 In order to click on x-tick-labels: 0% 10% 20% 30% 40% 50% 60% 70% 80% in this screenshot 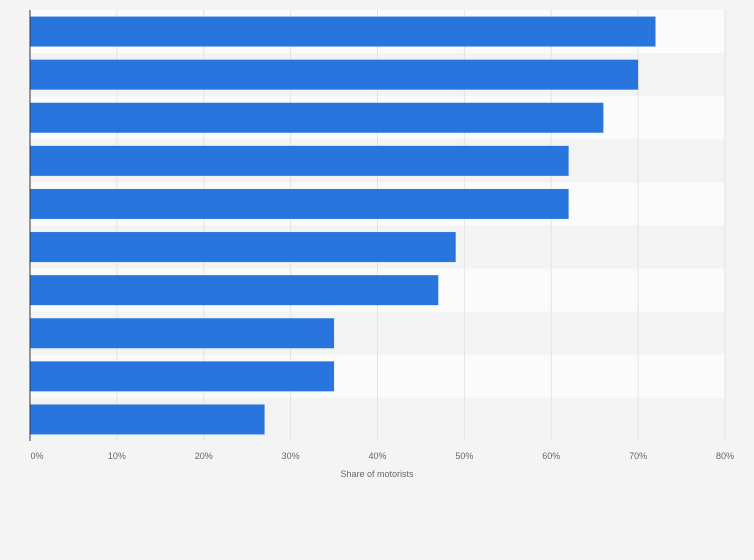, I will do `click(382, 456)`.